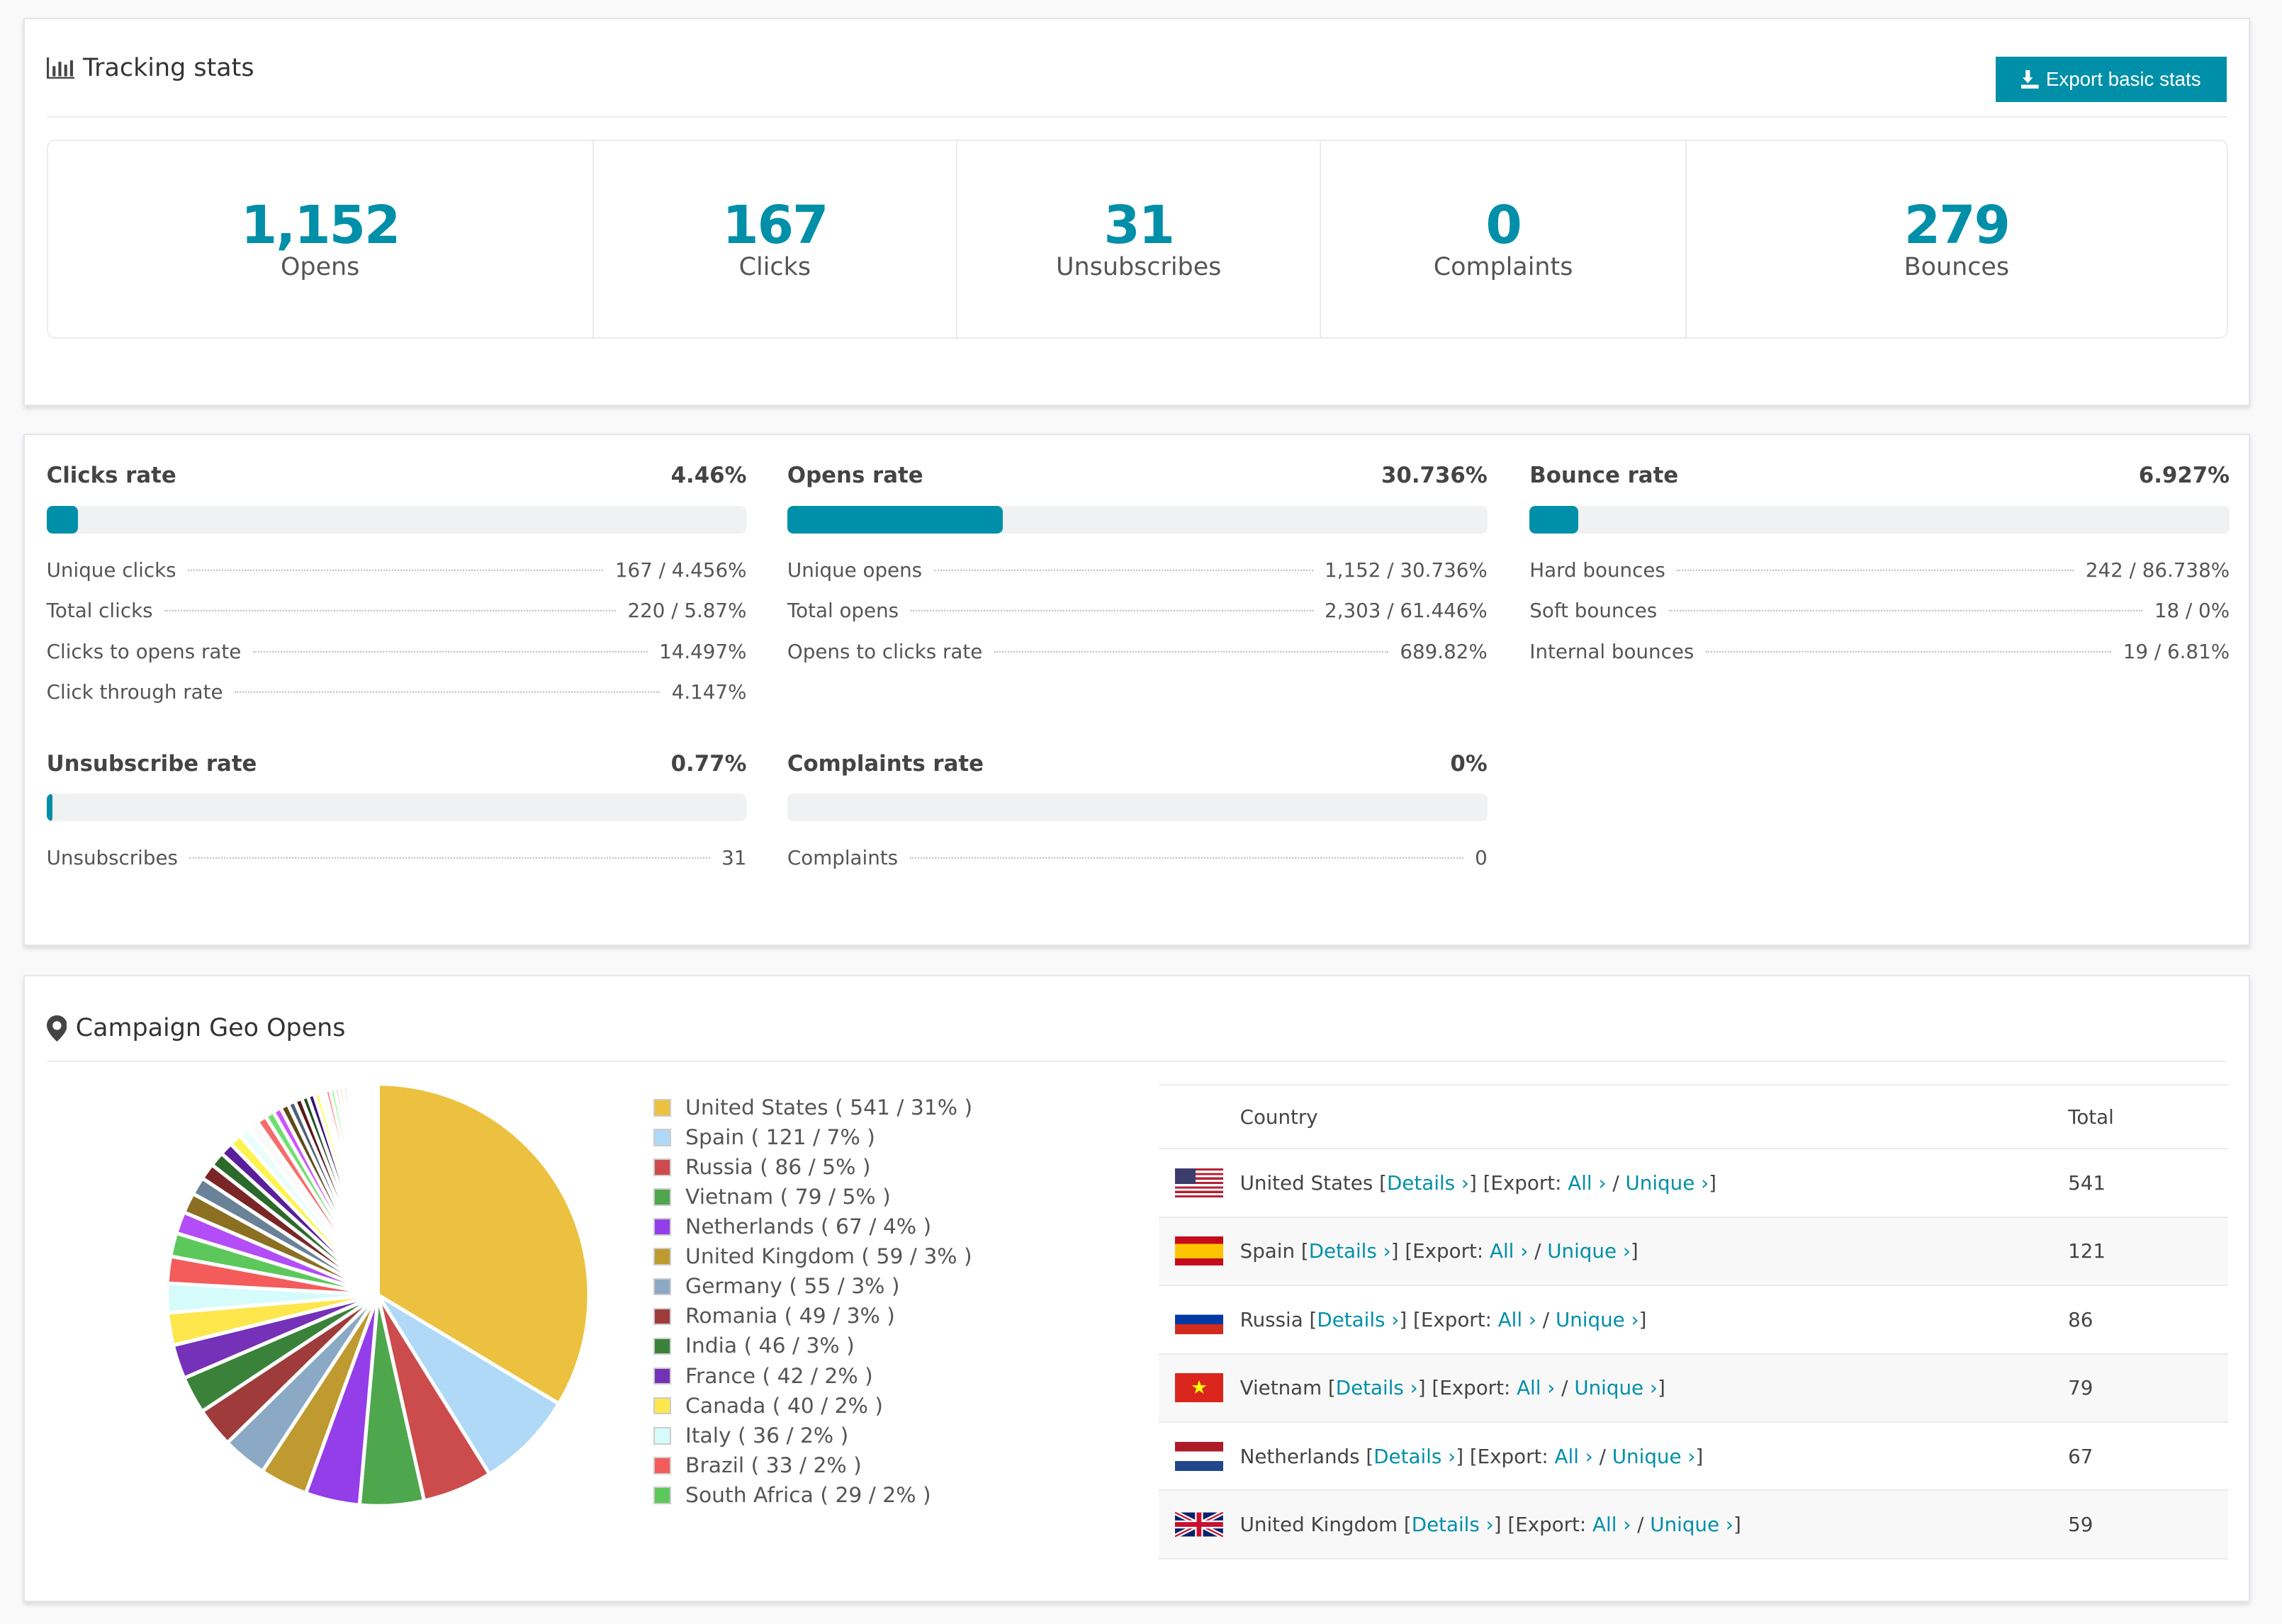  Describe the element at coordinates (872, 1495) in the screenshot. I see `legend-value: ( 29 / 2% )` at that location.